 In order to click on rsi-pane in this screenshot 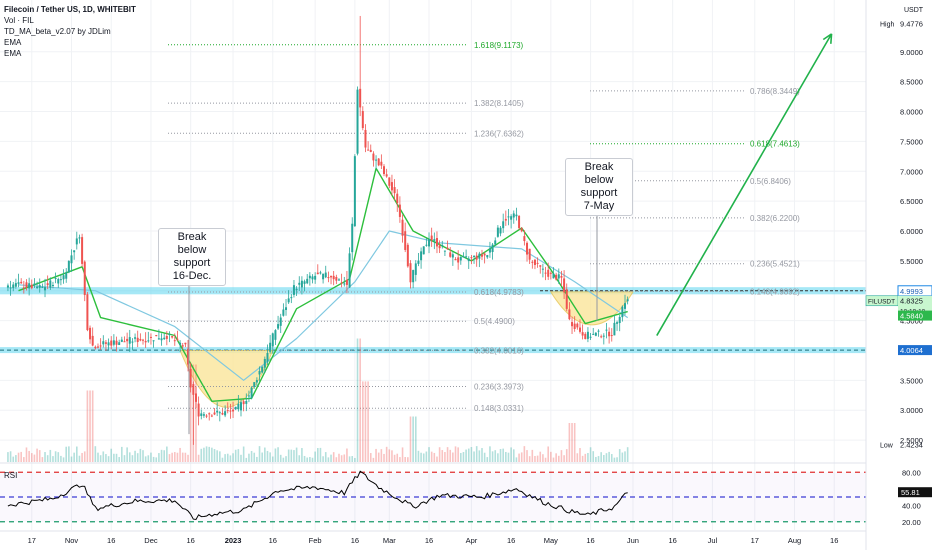, I will do `click(433, 496)`.